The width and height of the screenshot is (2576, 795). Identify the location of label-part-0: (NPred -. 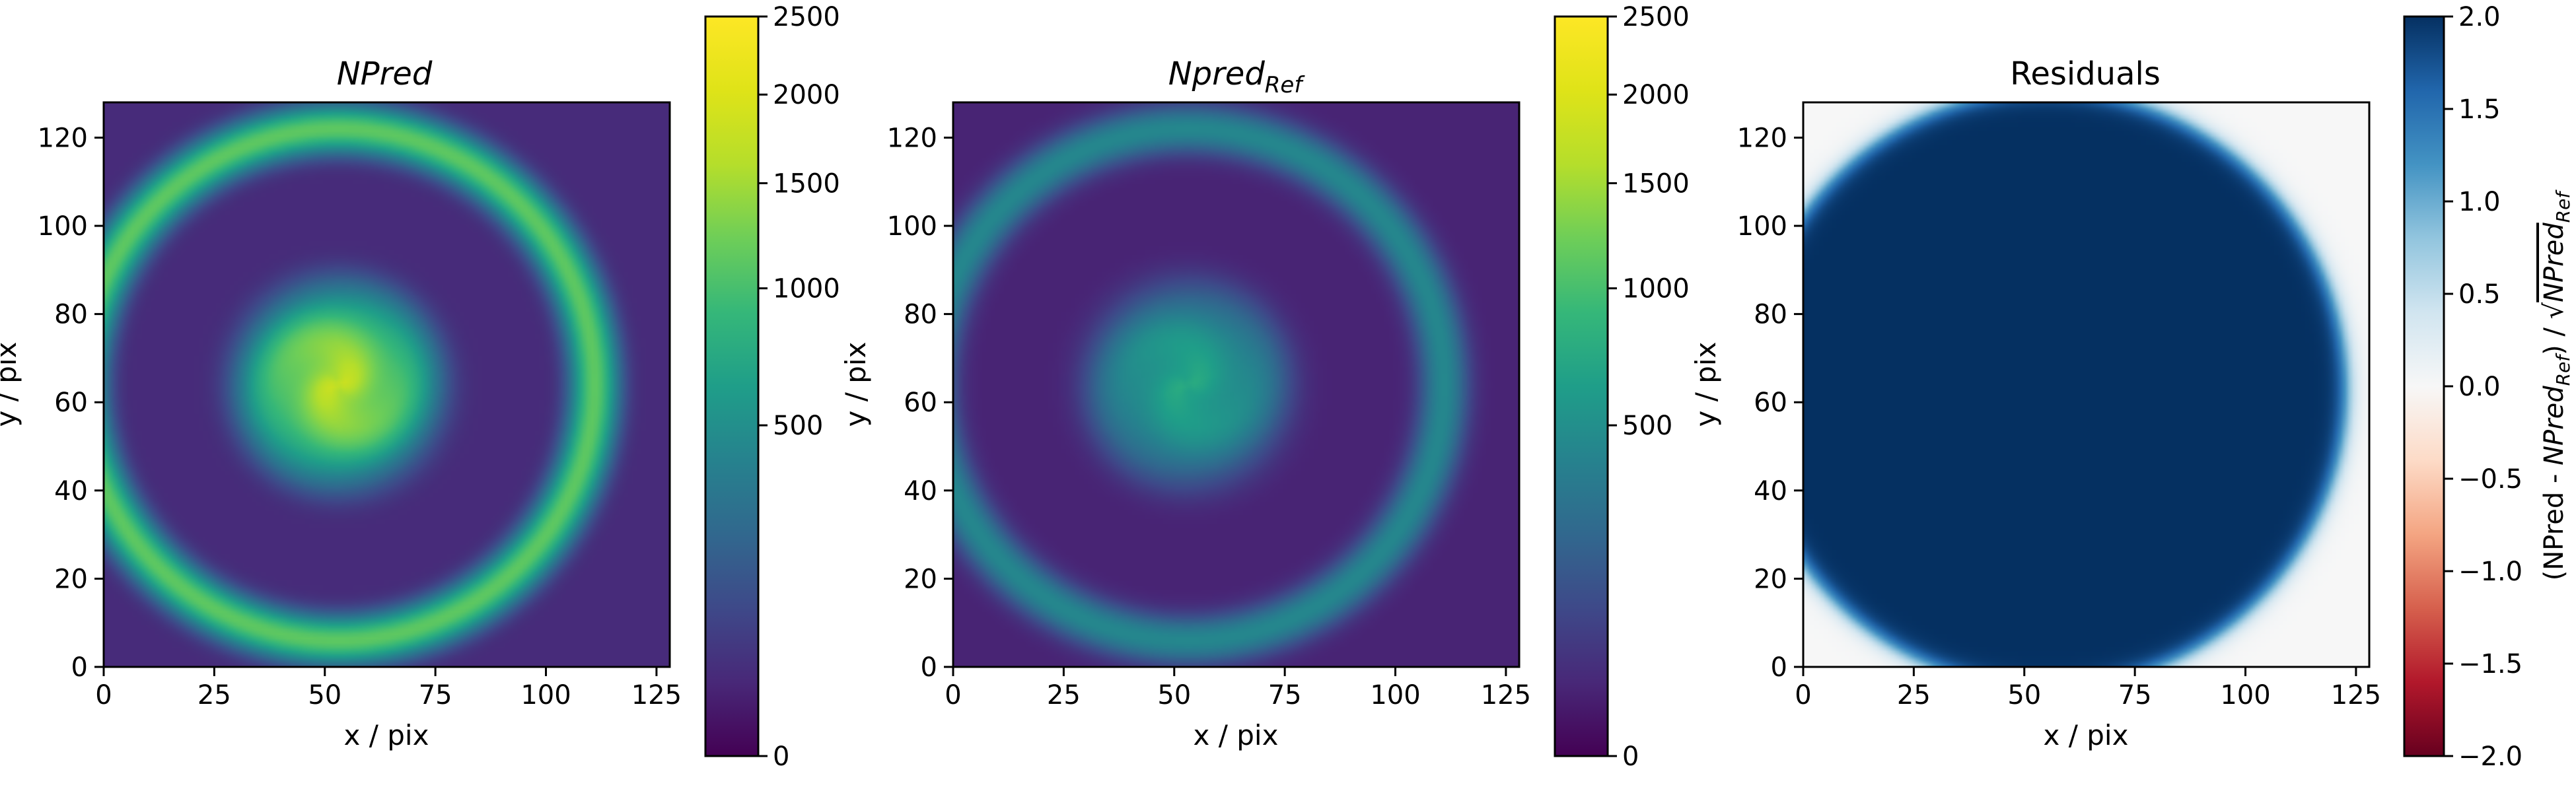
(2554, 523).